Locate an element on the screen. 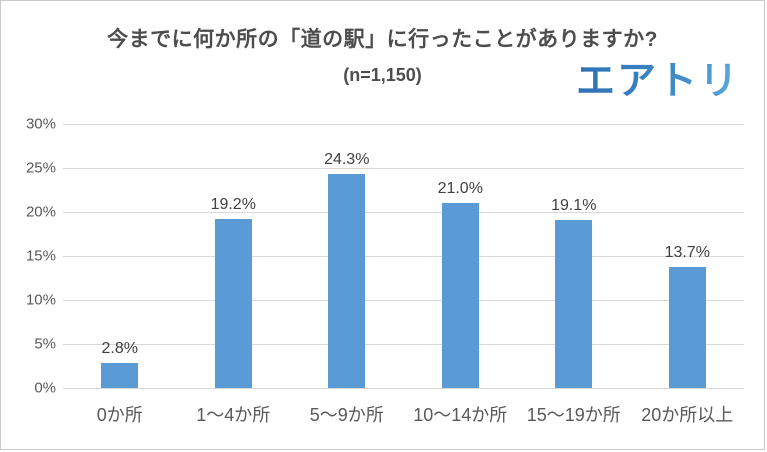 The width and height of the screenshot is (767, 452). bar-15〜19か所 is located at coordinates (574, 303).